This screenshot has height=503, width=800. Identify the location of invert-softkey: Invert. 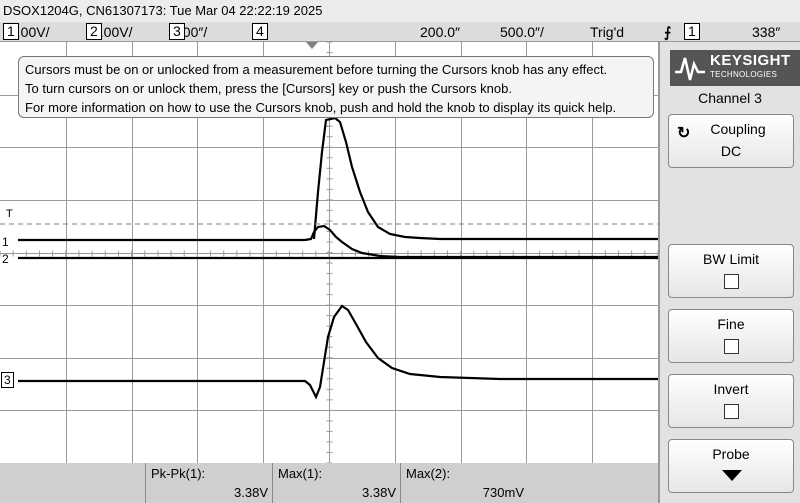
(731, 401).